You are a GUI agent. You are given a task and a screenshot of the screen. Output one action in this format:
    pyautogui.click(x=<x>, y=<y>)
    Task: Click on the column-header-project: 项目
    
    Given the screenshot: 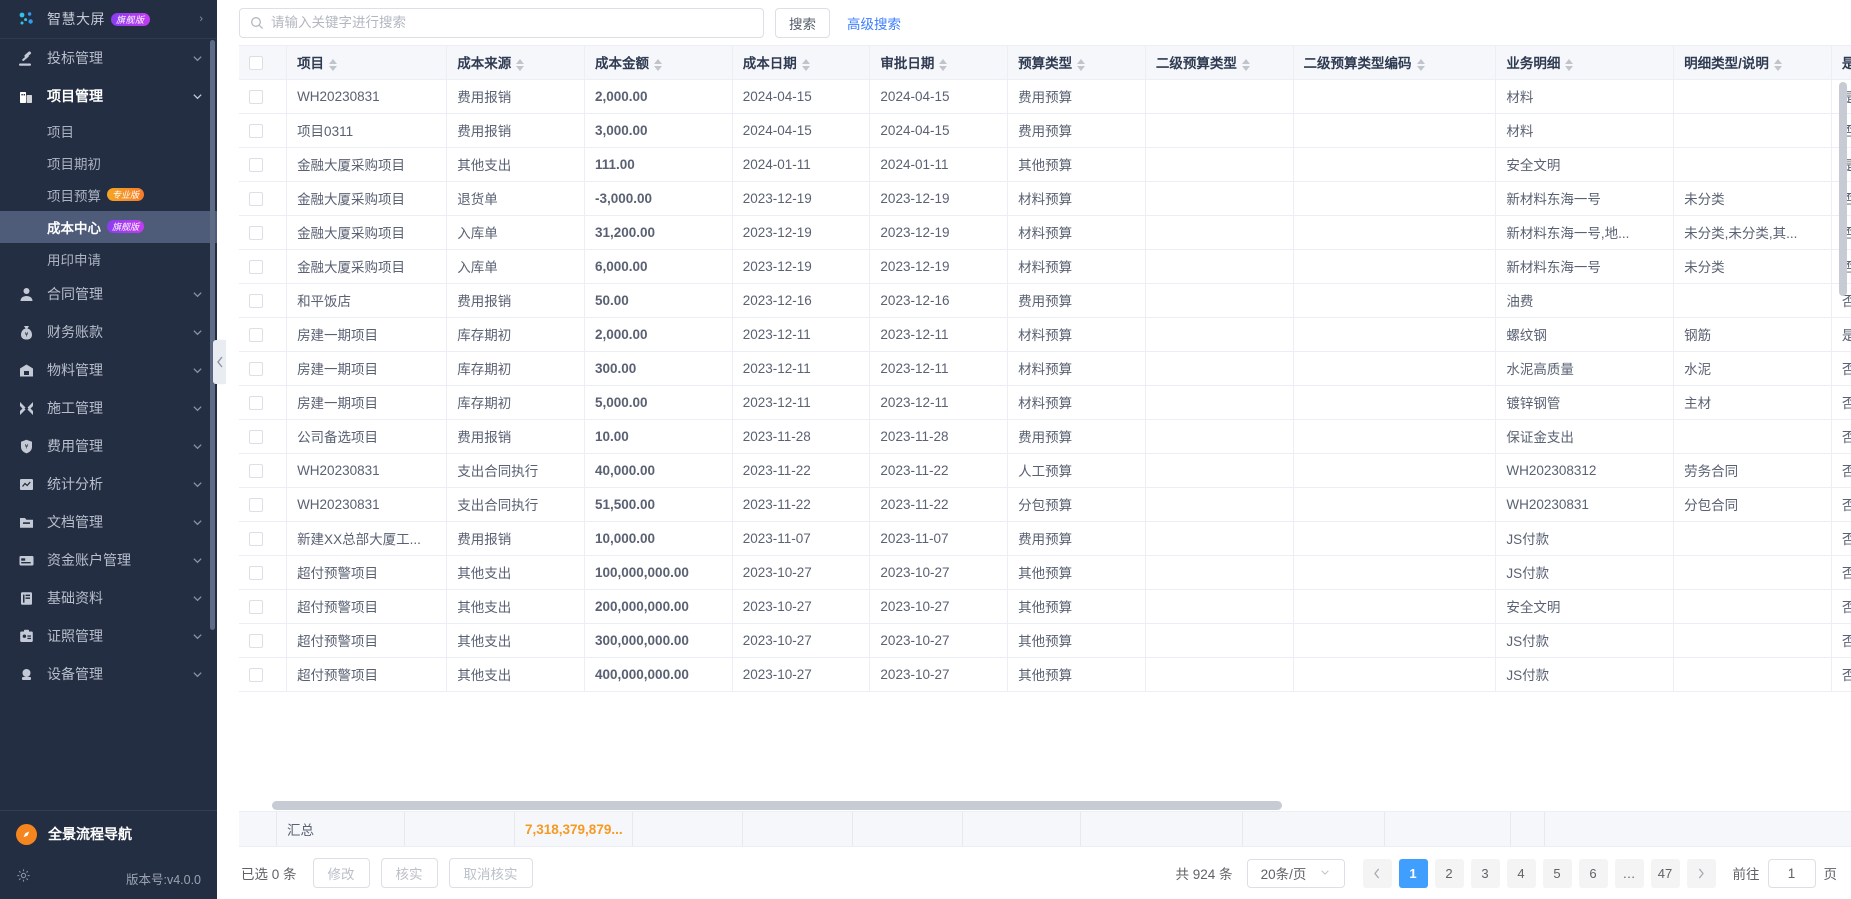 What is the action you would take?
    pyautogui.click(x=367, y=63)
    